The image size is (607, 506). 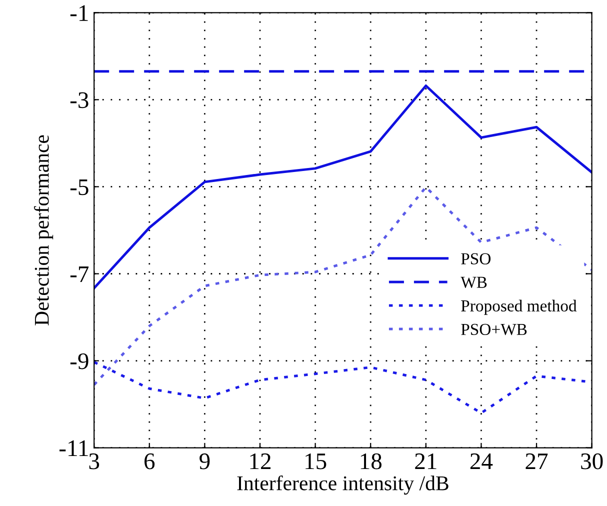 What do you see at coordinates (260, 461) in the screenshot?
I see `x-tick-label: 12` at bounding box center [260, 461].